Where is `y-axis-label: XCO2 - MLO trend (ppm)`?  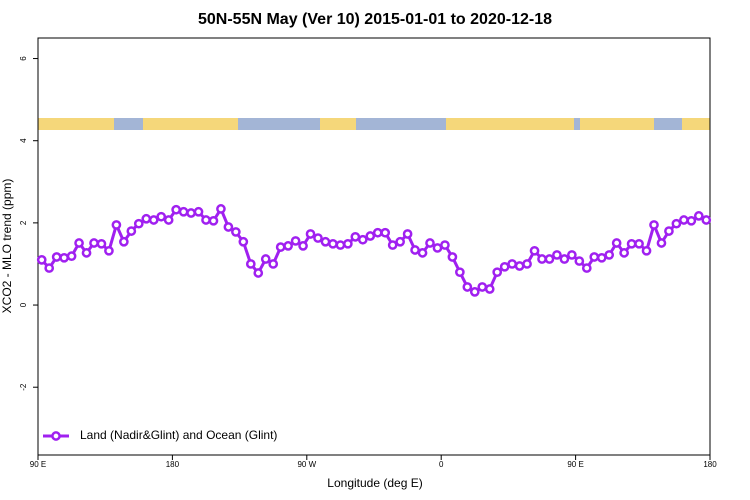 y-axis-label: XCO2 - MLO trend (ppm) is located at coordinates (7, 246).